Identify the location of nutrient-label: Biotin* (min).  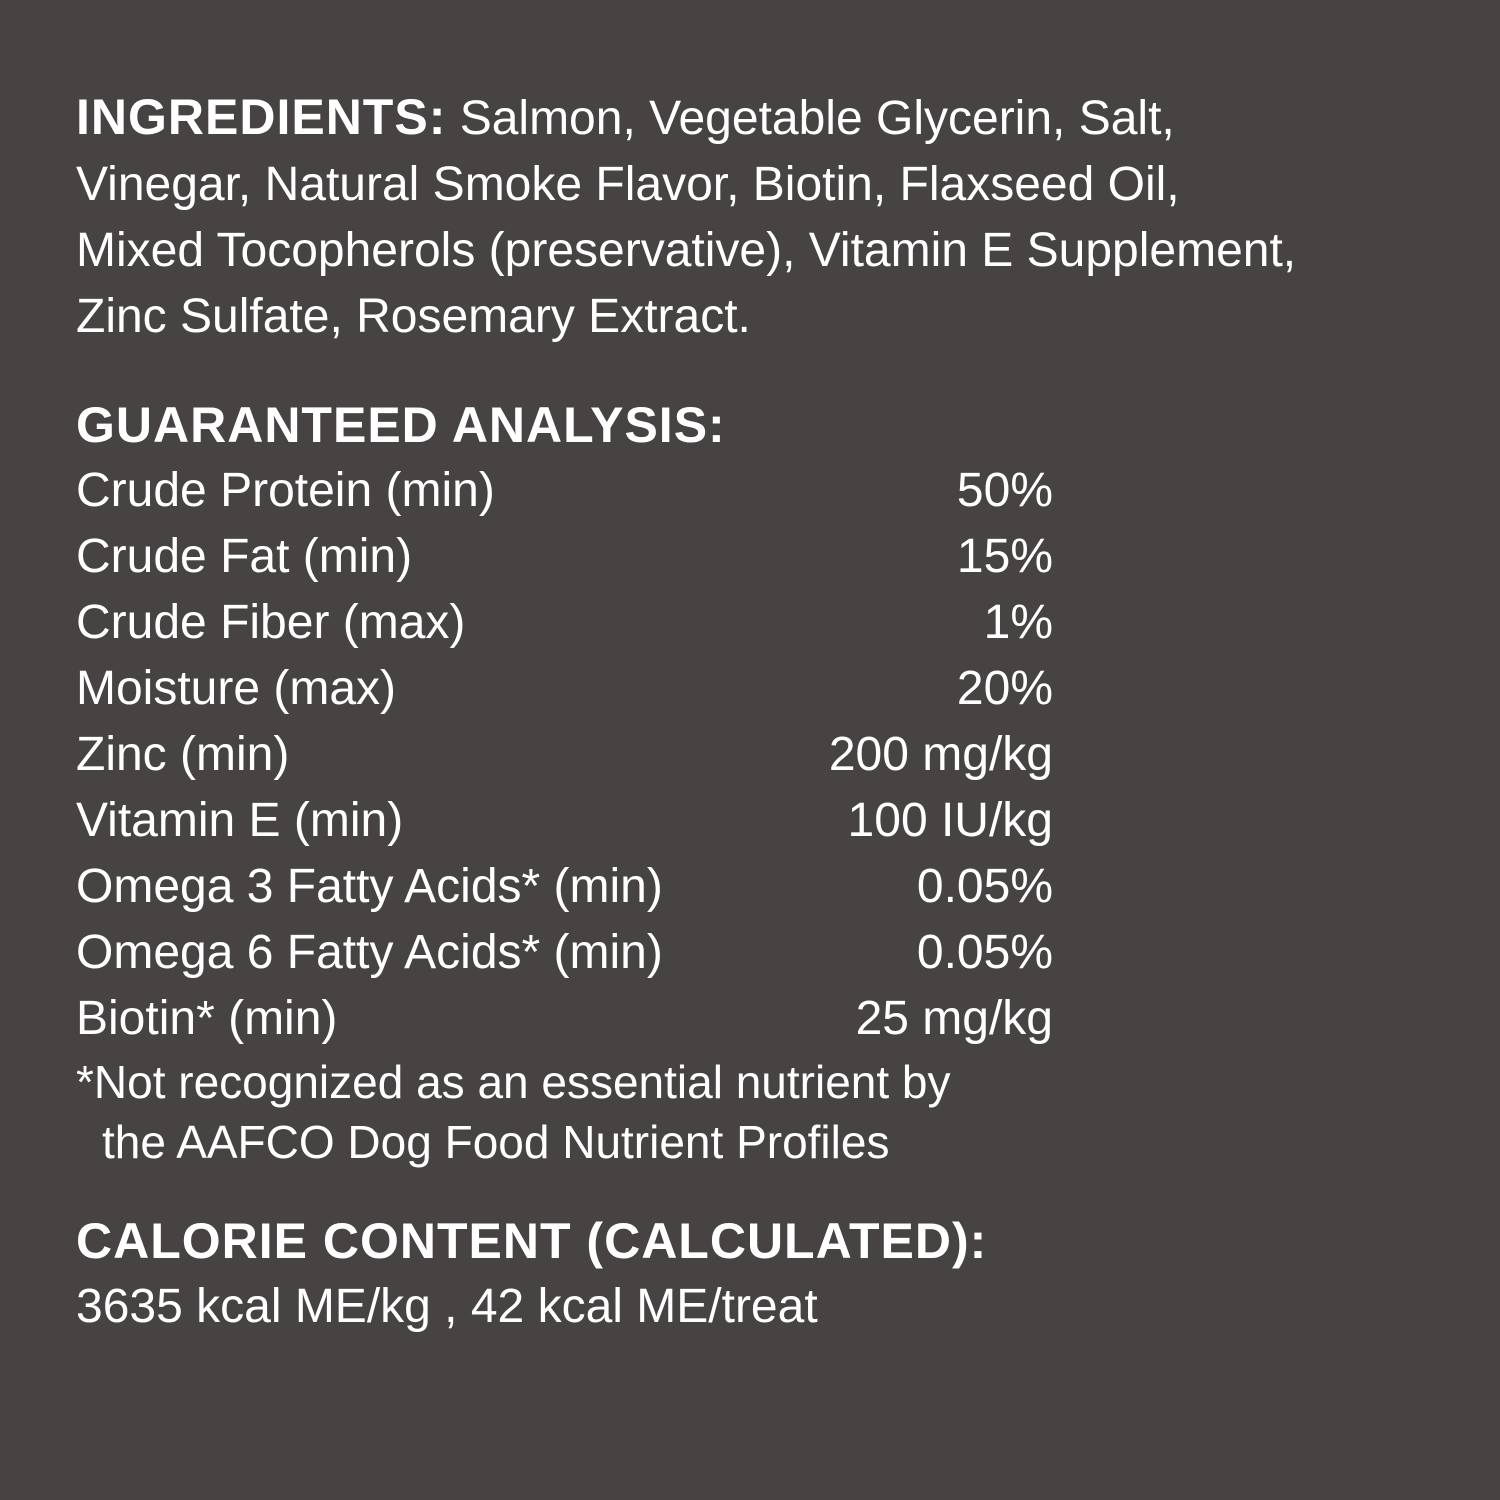
(207, 1018).